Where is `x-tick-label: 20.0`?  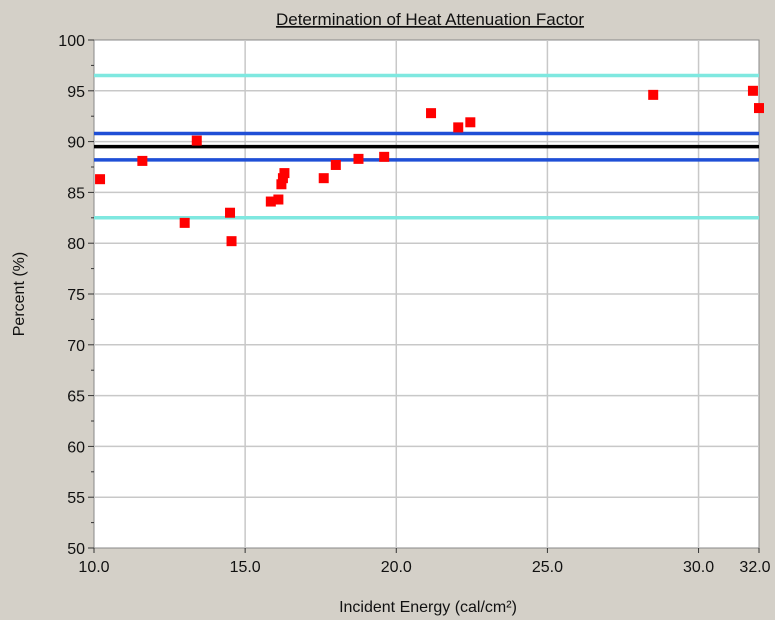 x-tick-label: 20.0 is located at coordinates (396, 567).